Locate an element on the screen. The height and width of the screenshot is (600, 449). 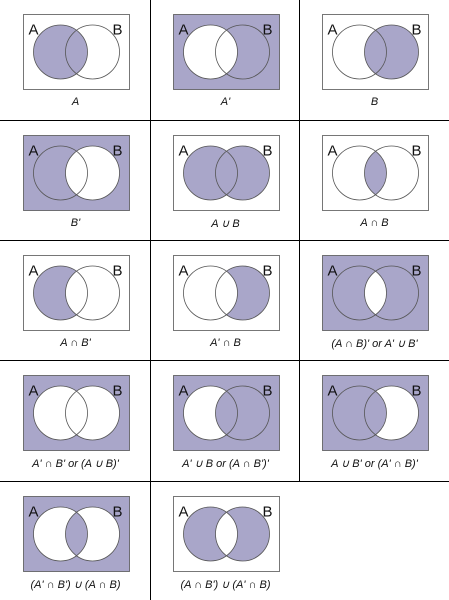
diagram-caption: (A ∩ B') ∪ (A' ∩ B) is located at coordinates (225, 585).